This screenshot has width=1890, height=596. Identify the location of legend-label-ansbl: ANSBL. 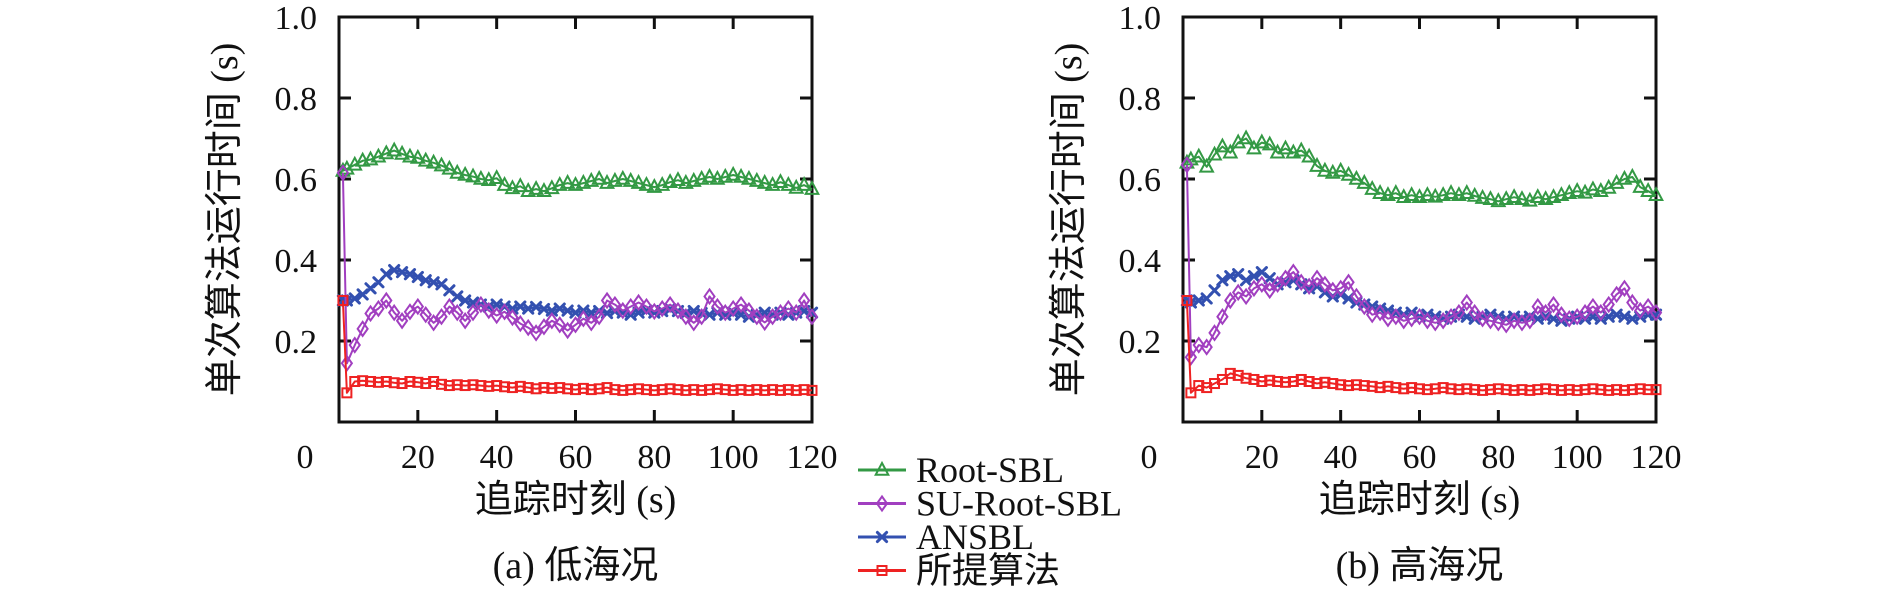
(975, 537).